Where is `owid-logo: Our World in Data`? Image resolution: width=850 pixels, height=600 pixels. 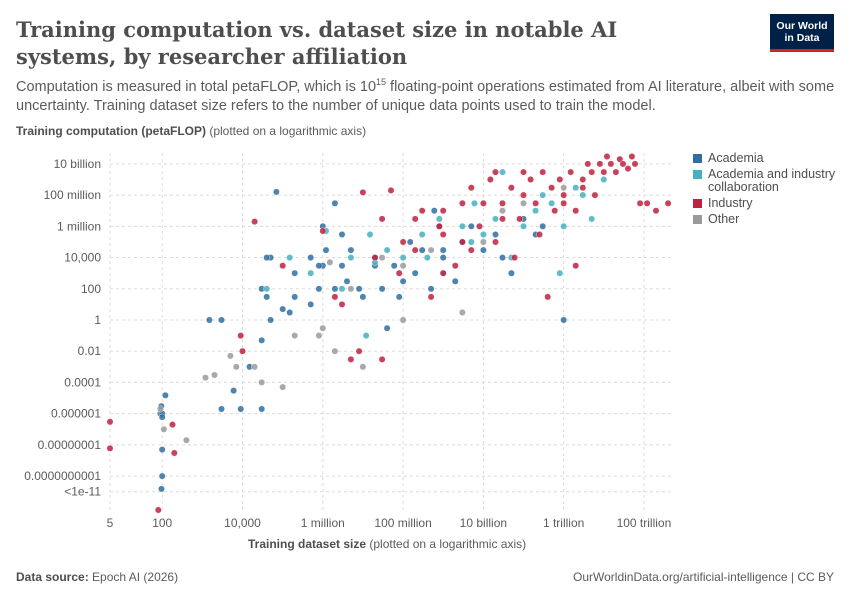
owid-logo: Our World in Data is located at coordinates (802, 33).